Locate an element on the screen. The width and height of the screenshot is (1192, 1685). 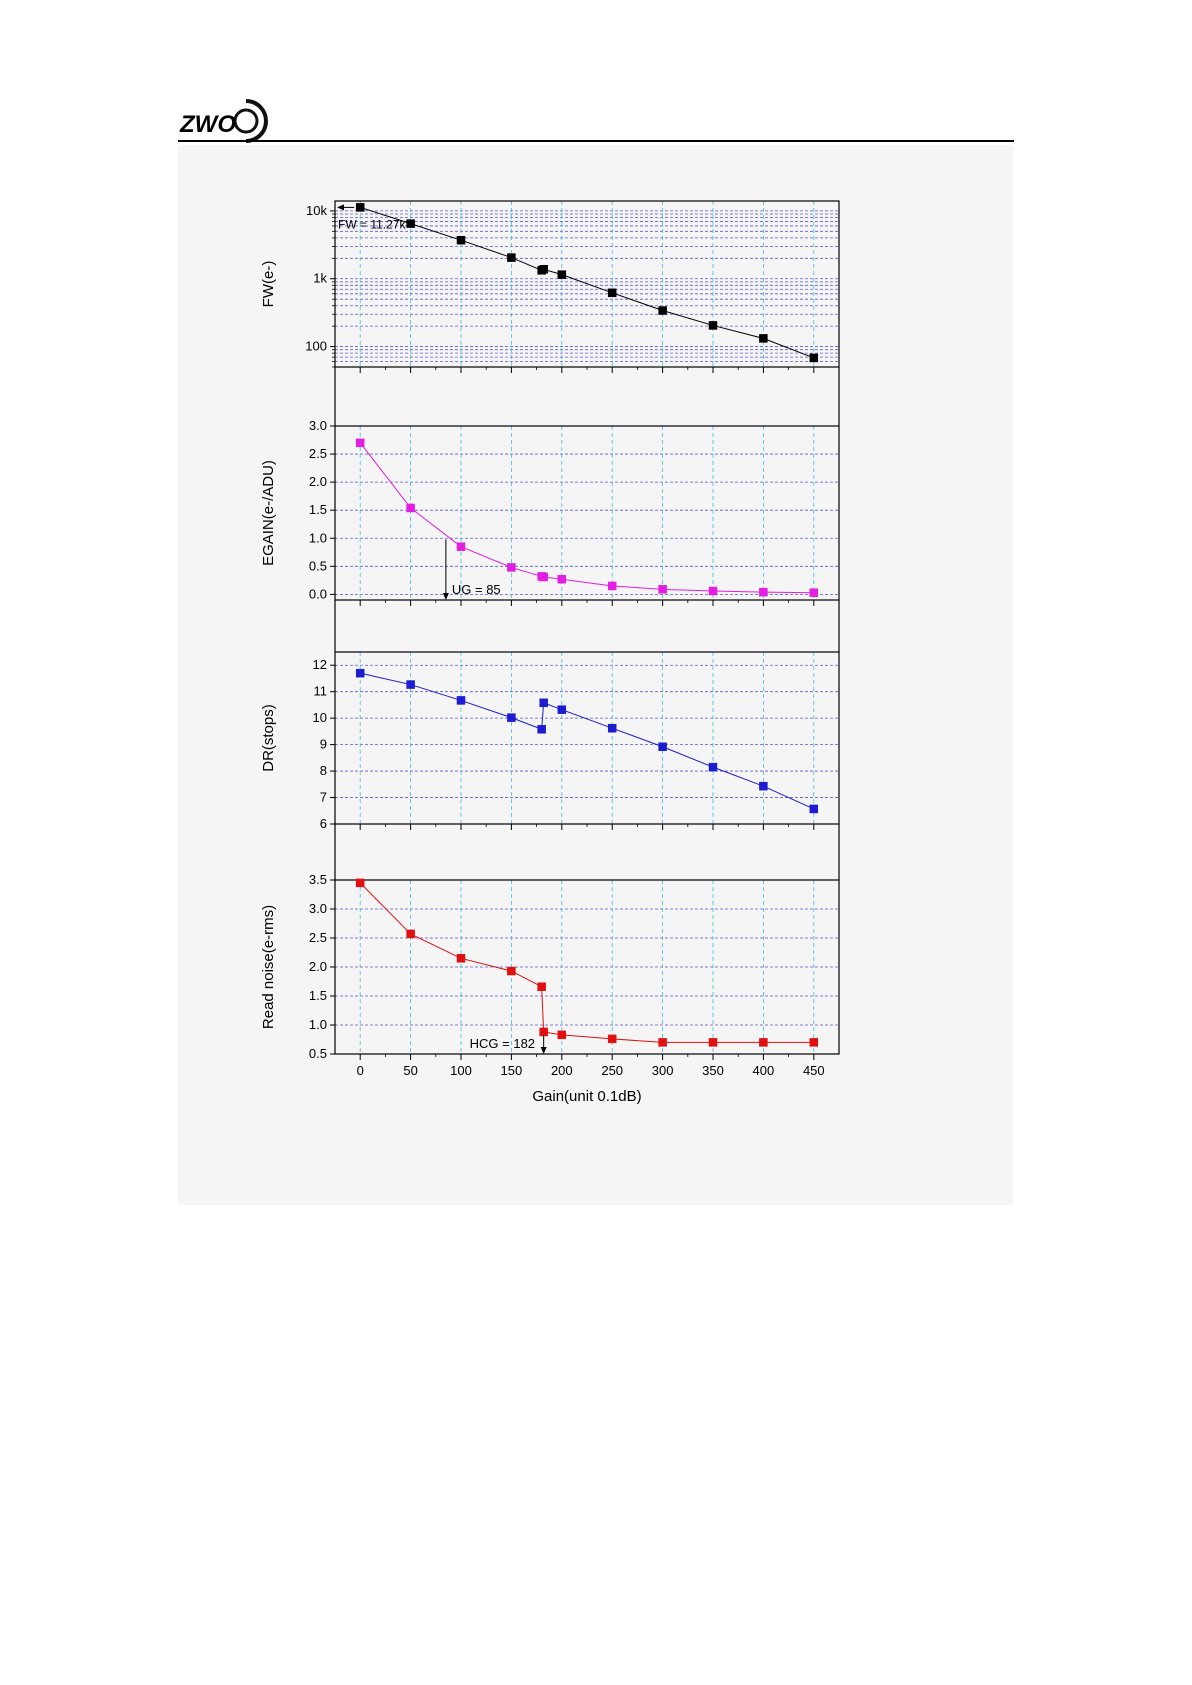
annotation-label: FW = 11.27k is located at coordinates (372, 224).